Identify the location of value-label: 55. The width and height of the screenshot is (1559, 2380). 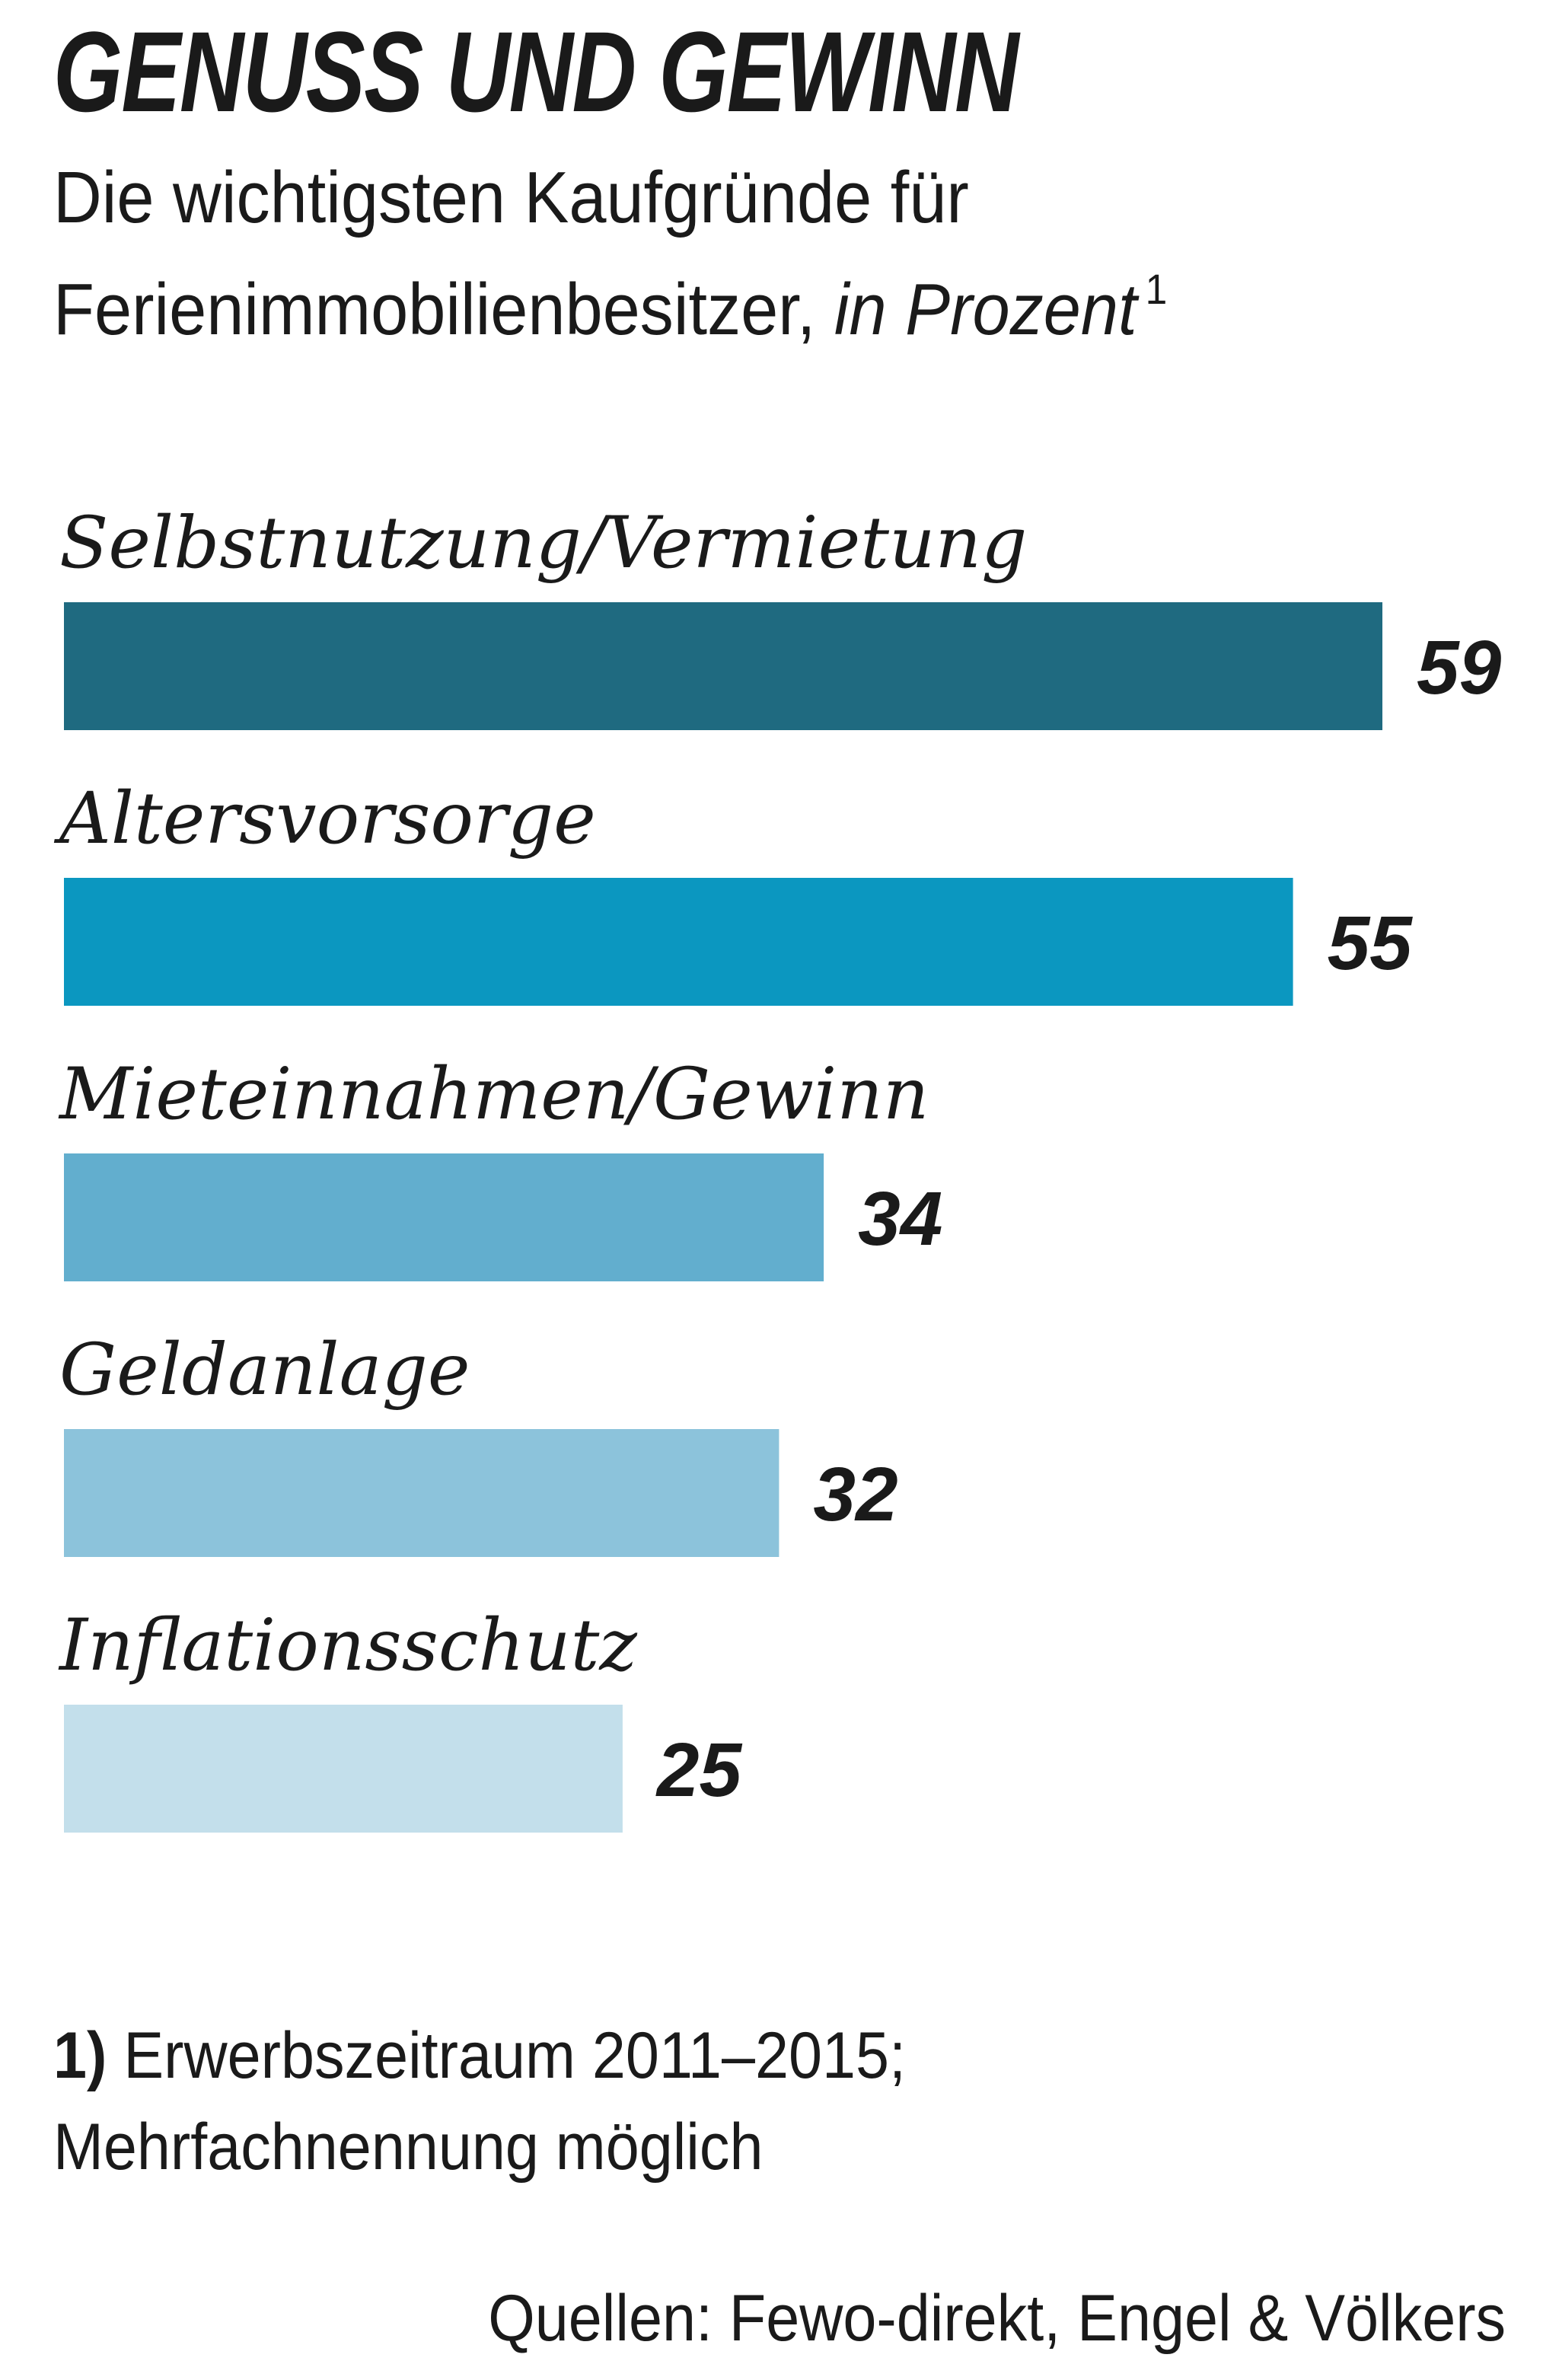
(1371, 943).